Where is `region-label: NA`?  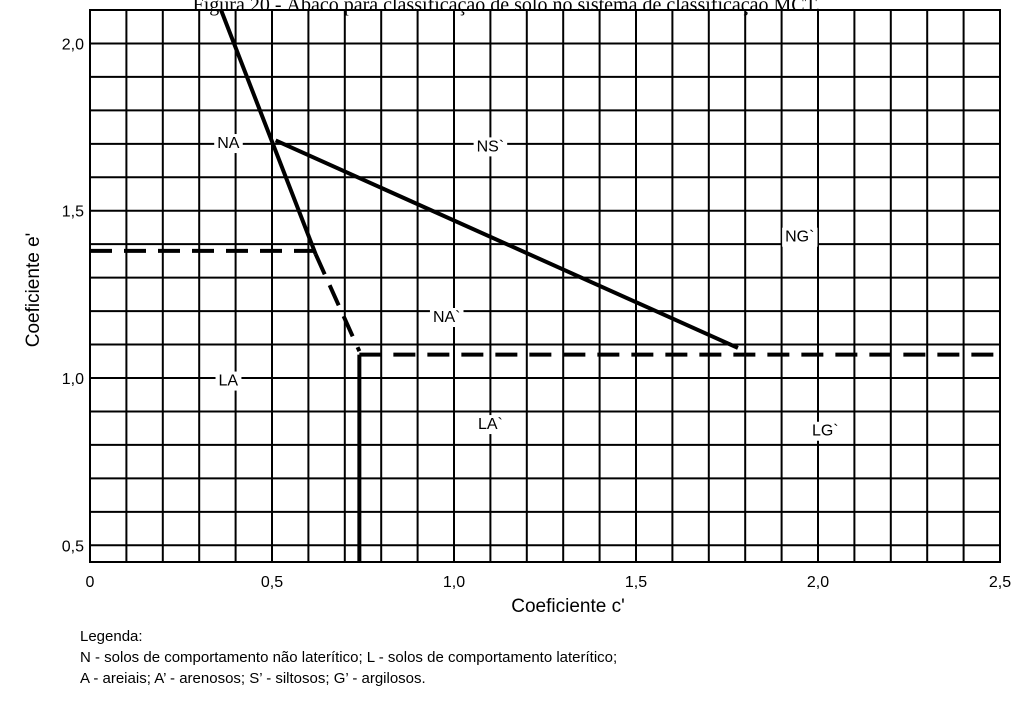
region-label: NA is located at coordinates (228, 143).